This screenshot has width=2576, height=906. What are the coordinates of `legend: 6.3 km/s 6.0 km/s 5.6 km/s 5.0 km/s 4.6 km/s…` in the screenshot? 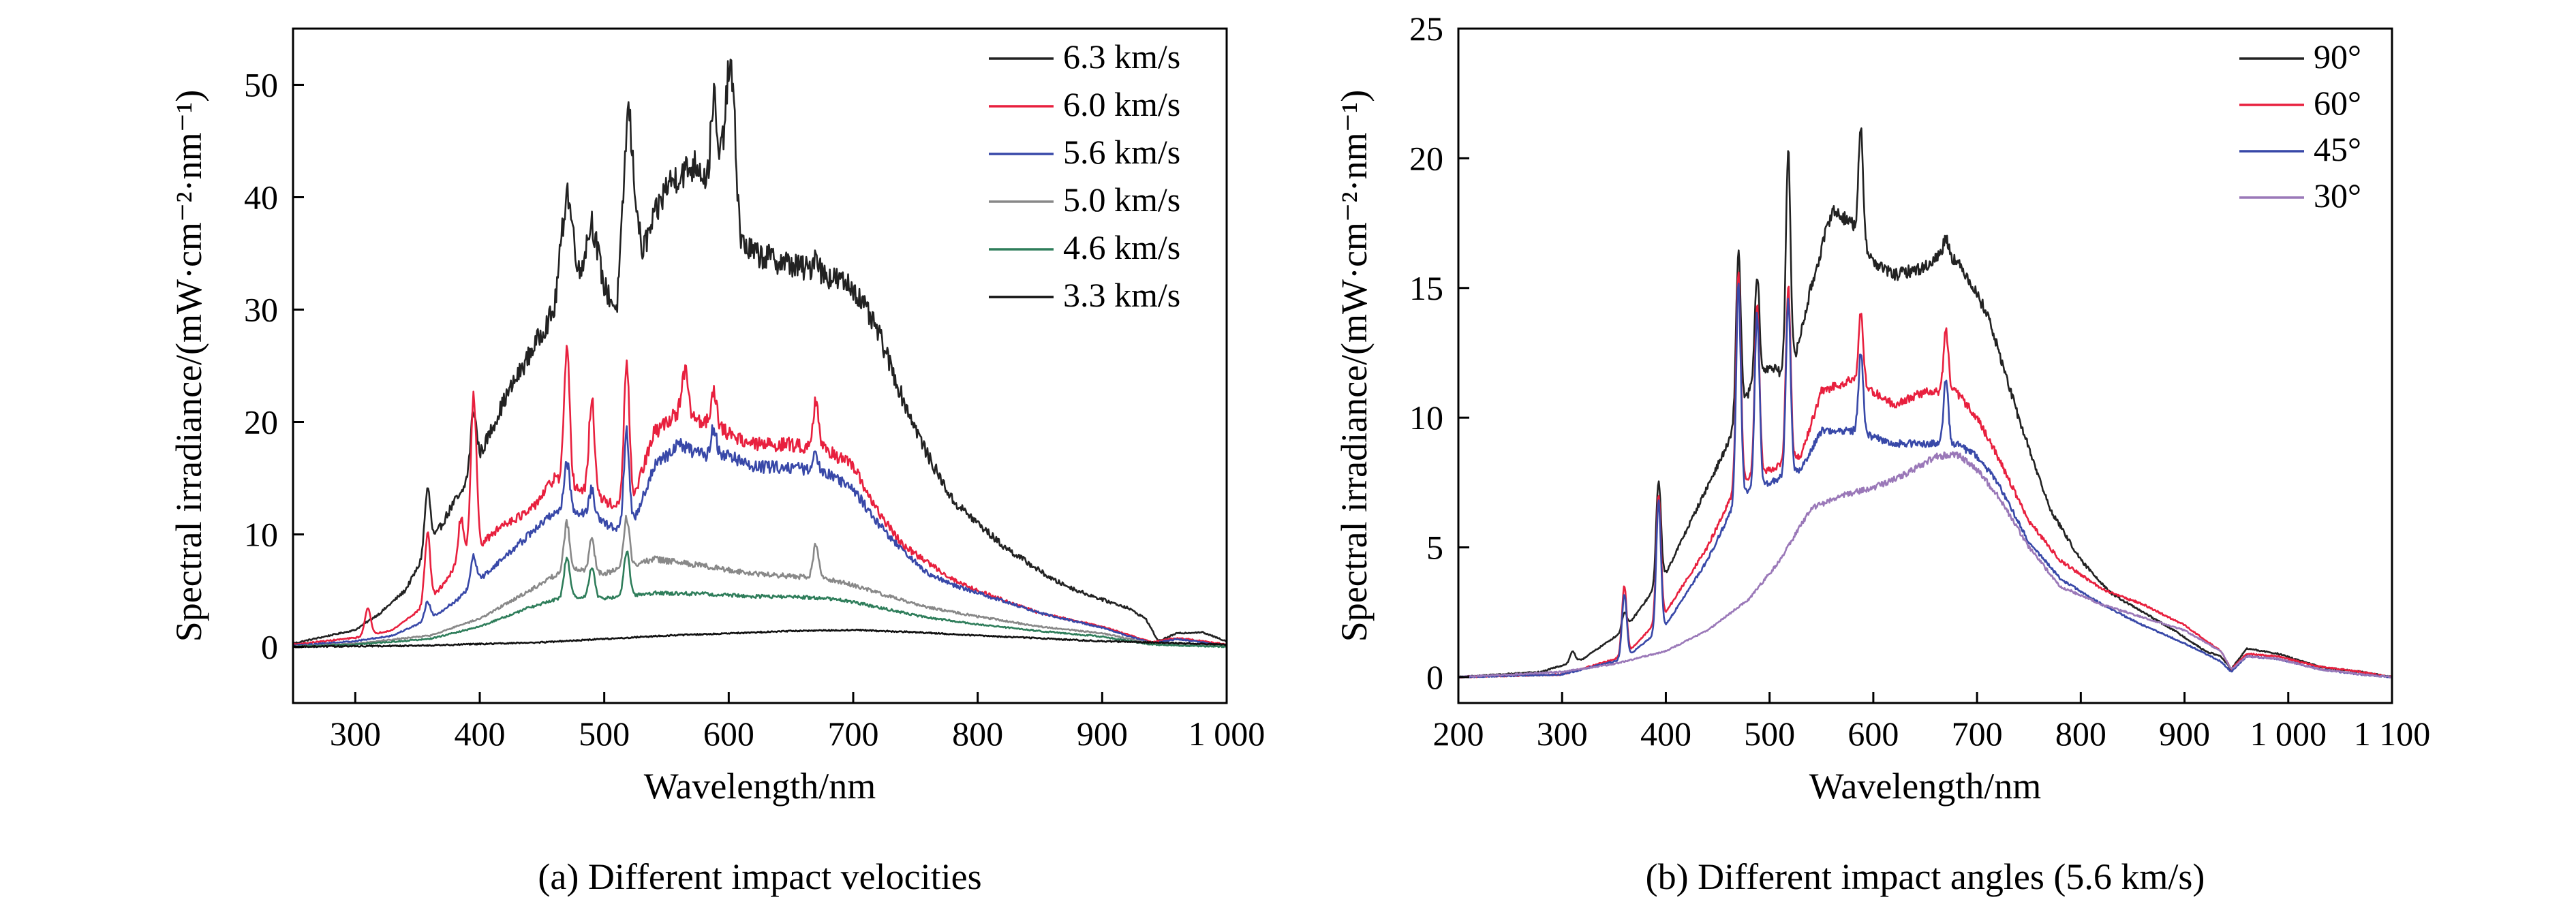 It's located at (1084, 175).